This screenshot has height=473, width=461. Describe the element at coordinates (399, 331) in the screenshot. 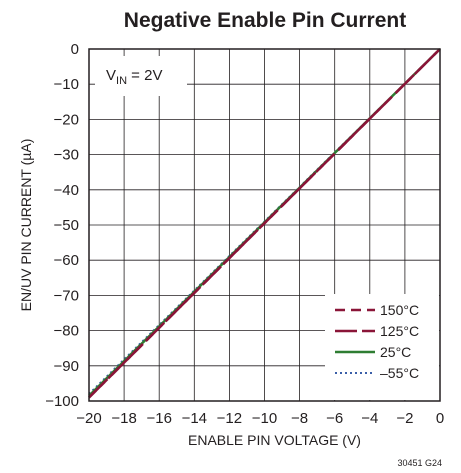

I see `legend-label: 125°C` at that location.